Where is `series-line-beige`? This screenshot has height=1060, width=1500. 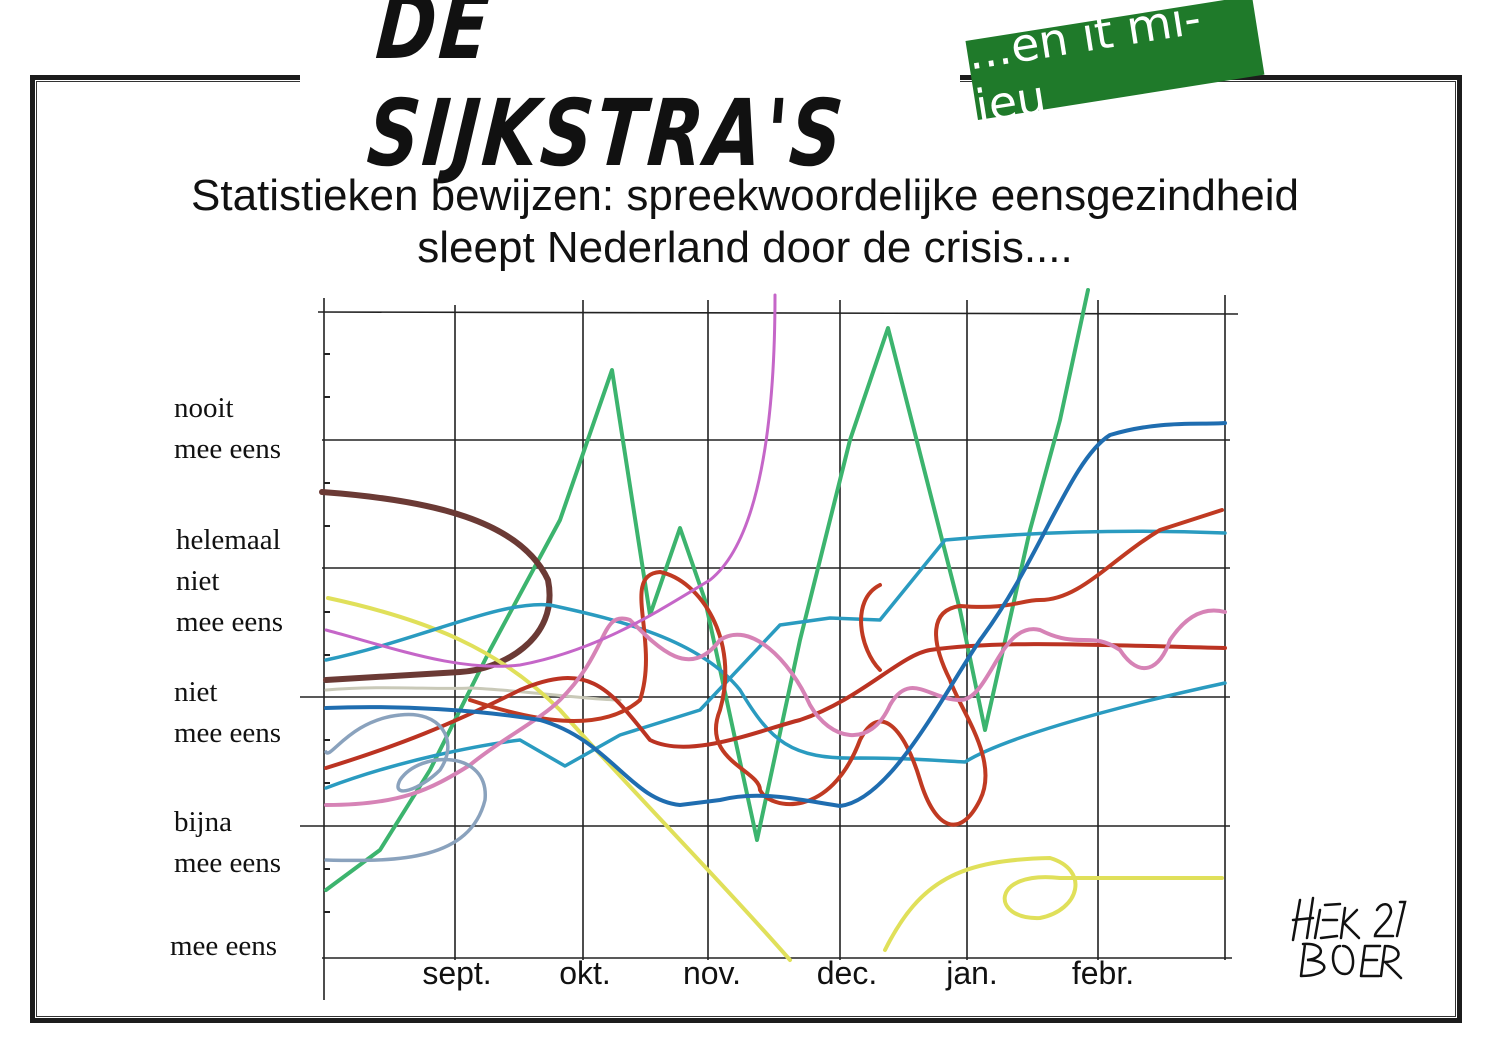 series-line-beige is located at coordinates (473, 694).